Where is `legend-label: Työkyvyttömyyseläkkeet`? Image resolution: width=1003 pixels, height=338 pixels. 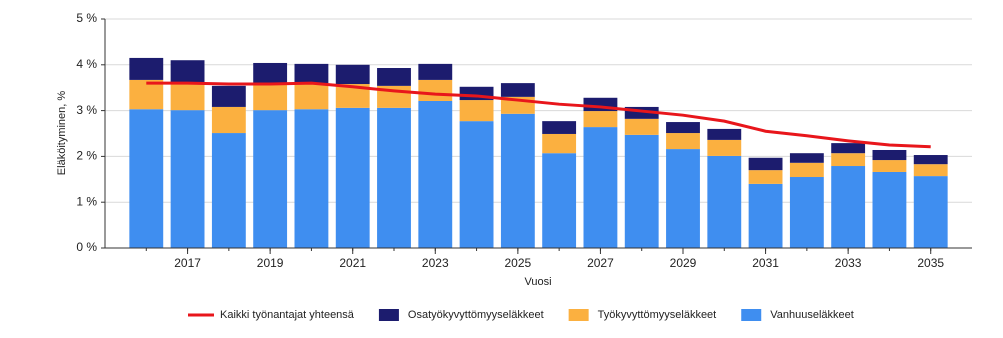
legend-label: Työkyvyttömyyseläkkeet is located at coordinates (657, 315).